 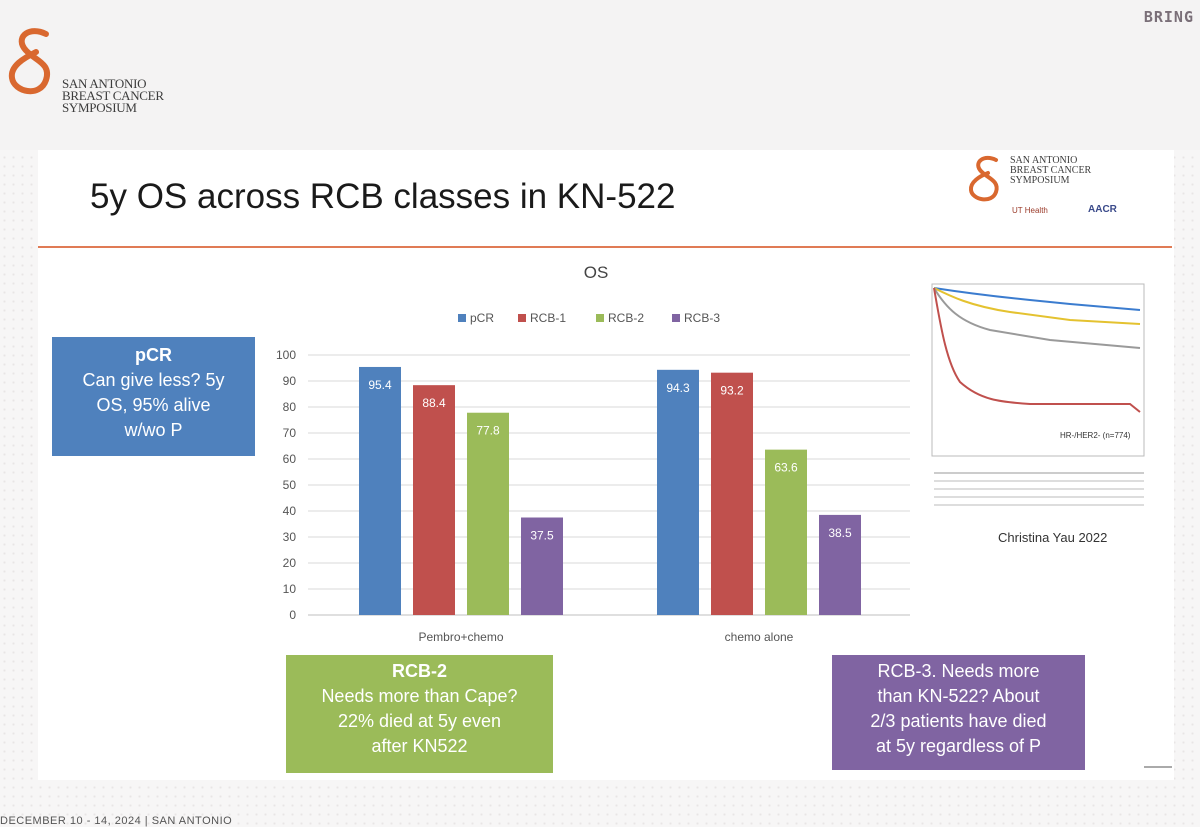 I want to click on title-divider, so click(x=605, y=247).